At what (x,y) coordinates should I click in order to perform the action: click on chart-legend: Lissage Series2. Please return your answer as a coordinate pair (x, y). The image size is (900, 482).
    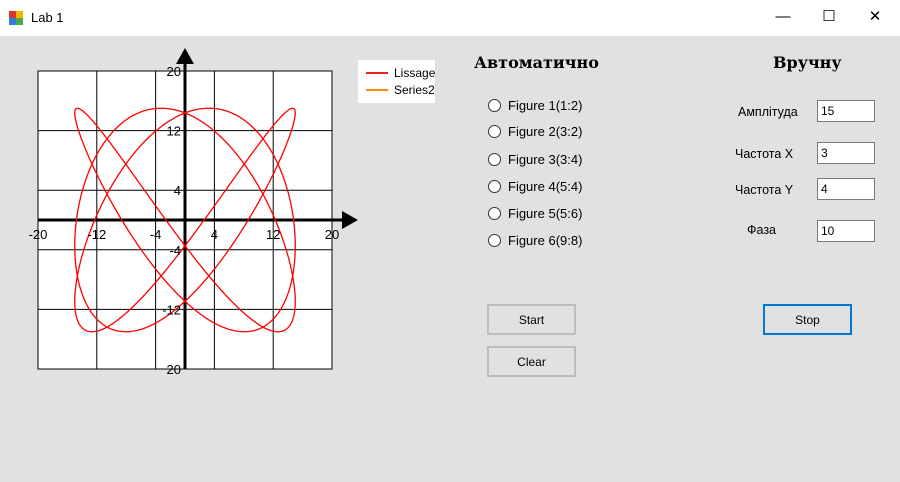
    Looking at the image, I should click on (396, 81).